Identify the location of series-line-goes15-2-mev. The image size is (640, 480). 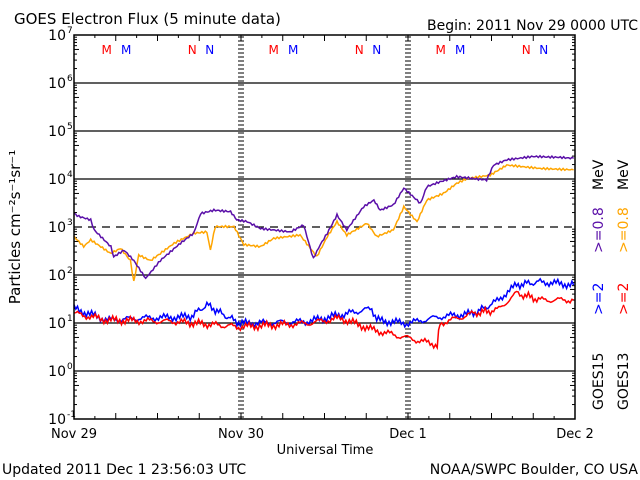
(324, 303).